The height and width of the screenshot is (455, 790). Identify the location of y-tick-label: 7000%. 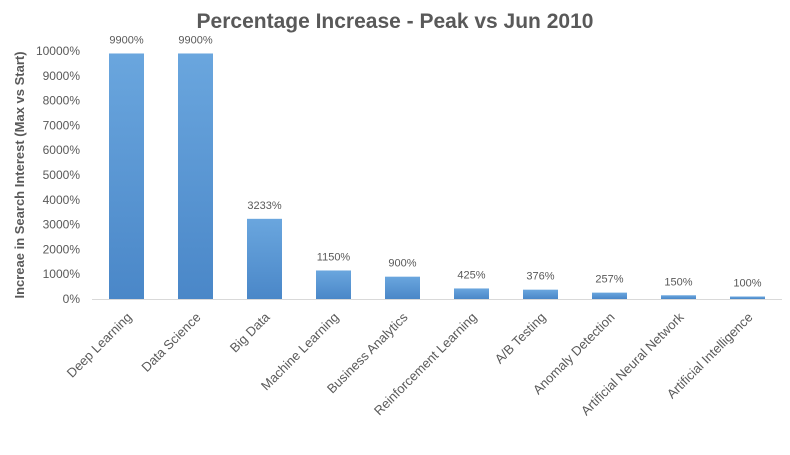
(62, 125).